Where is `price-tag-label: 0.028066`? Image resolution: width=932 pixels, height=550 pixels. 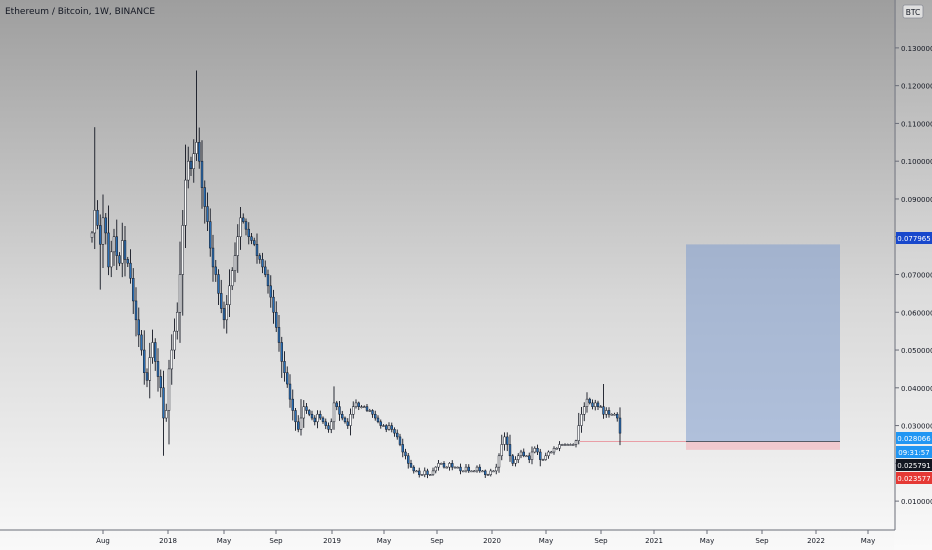 price-tag-label: 0.028066 is located at coordinates (914, 439).